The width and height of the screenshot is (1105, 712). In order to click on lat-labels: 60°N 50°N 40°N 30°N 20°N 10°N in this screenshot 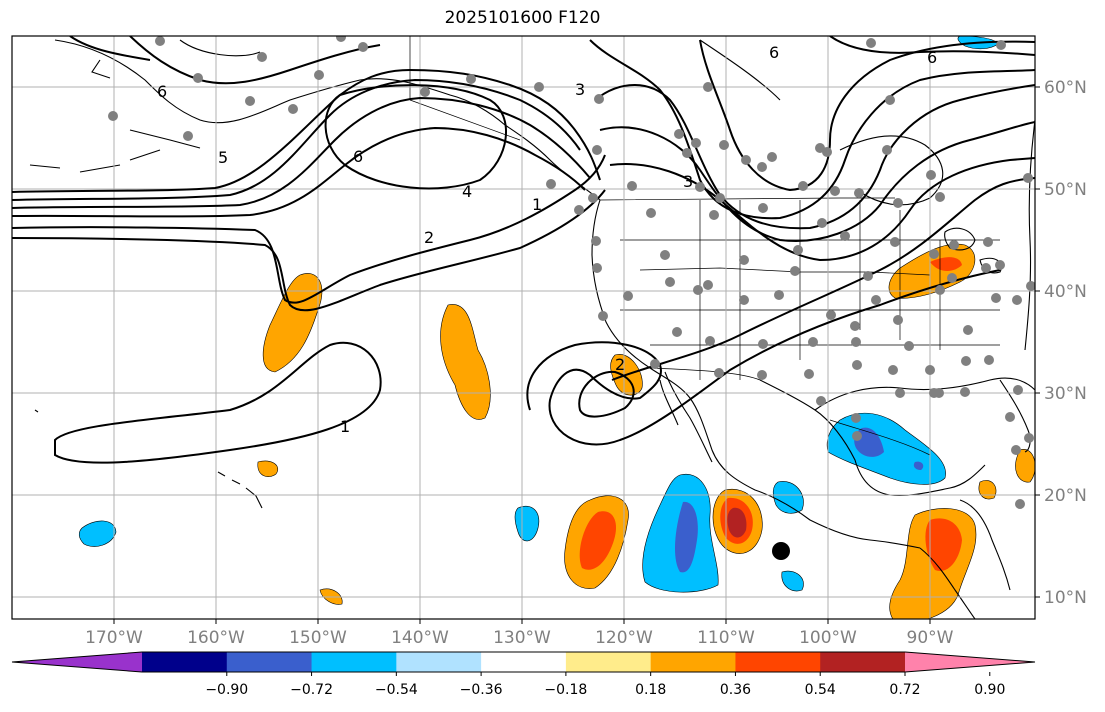, I will do `click(1065, 343)`.